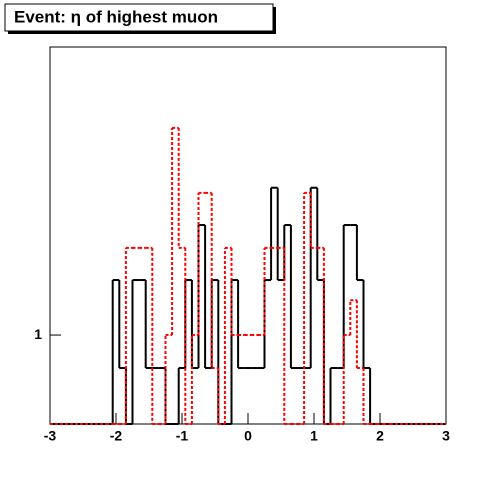  What do you see at coordinates (38, 334) in the screenshot?
I see `y-tick-label: 1` at bounding box center [38, 334].